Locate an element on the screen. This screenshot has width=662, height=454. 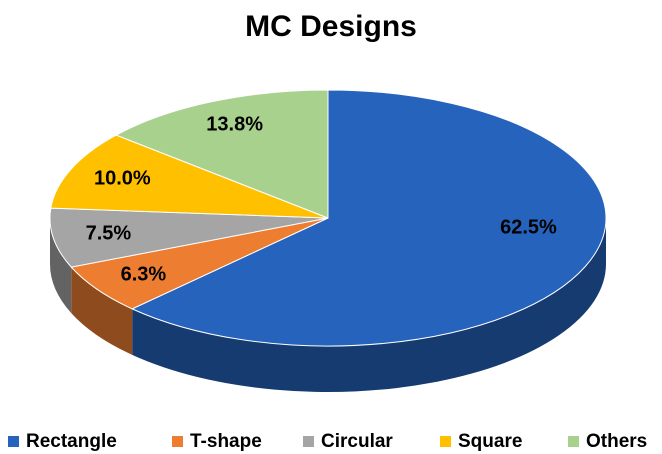
data-label: 13.8% is located at coordinates (234, 124).